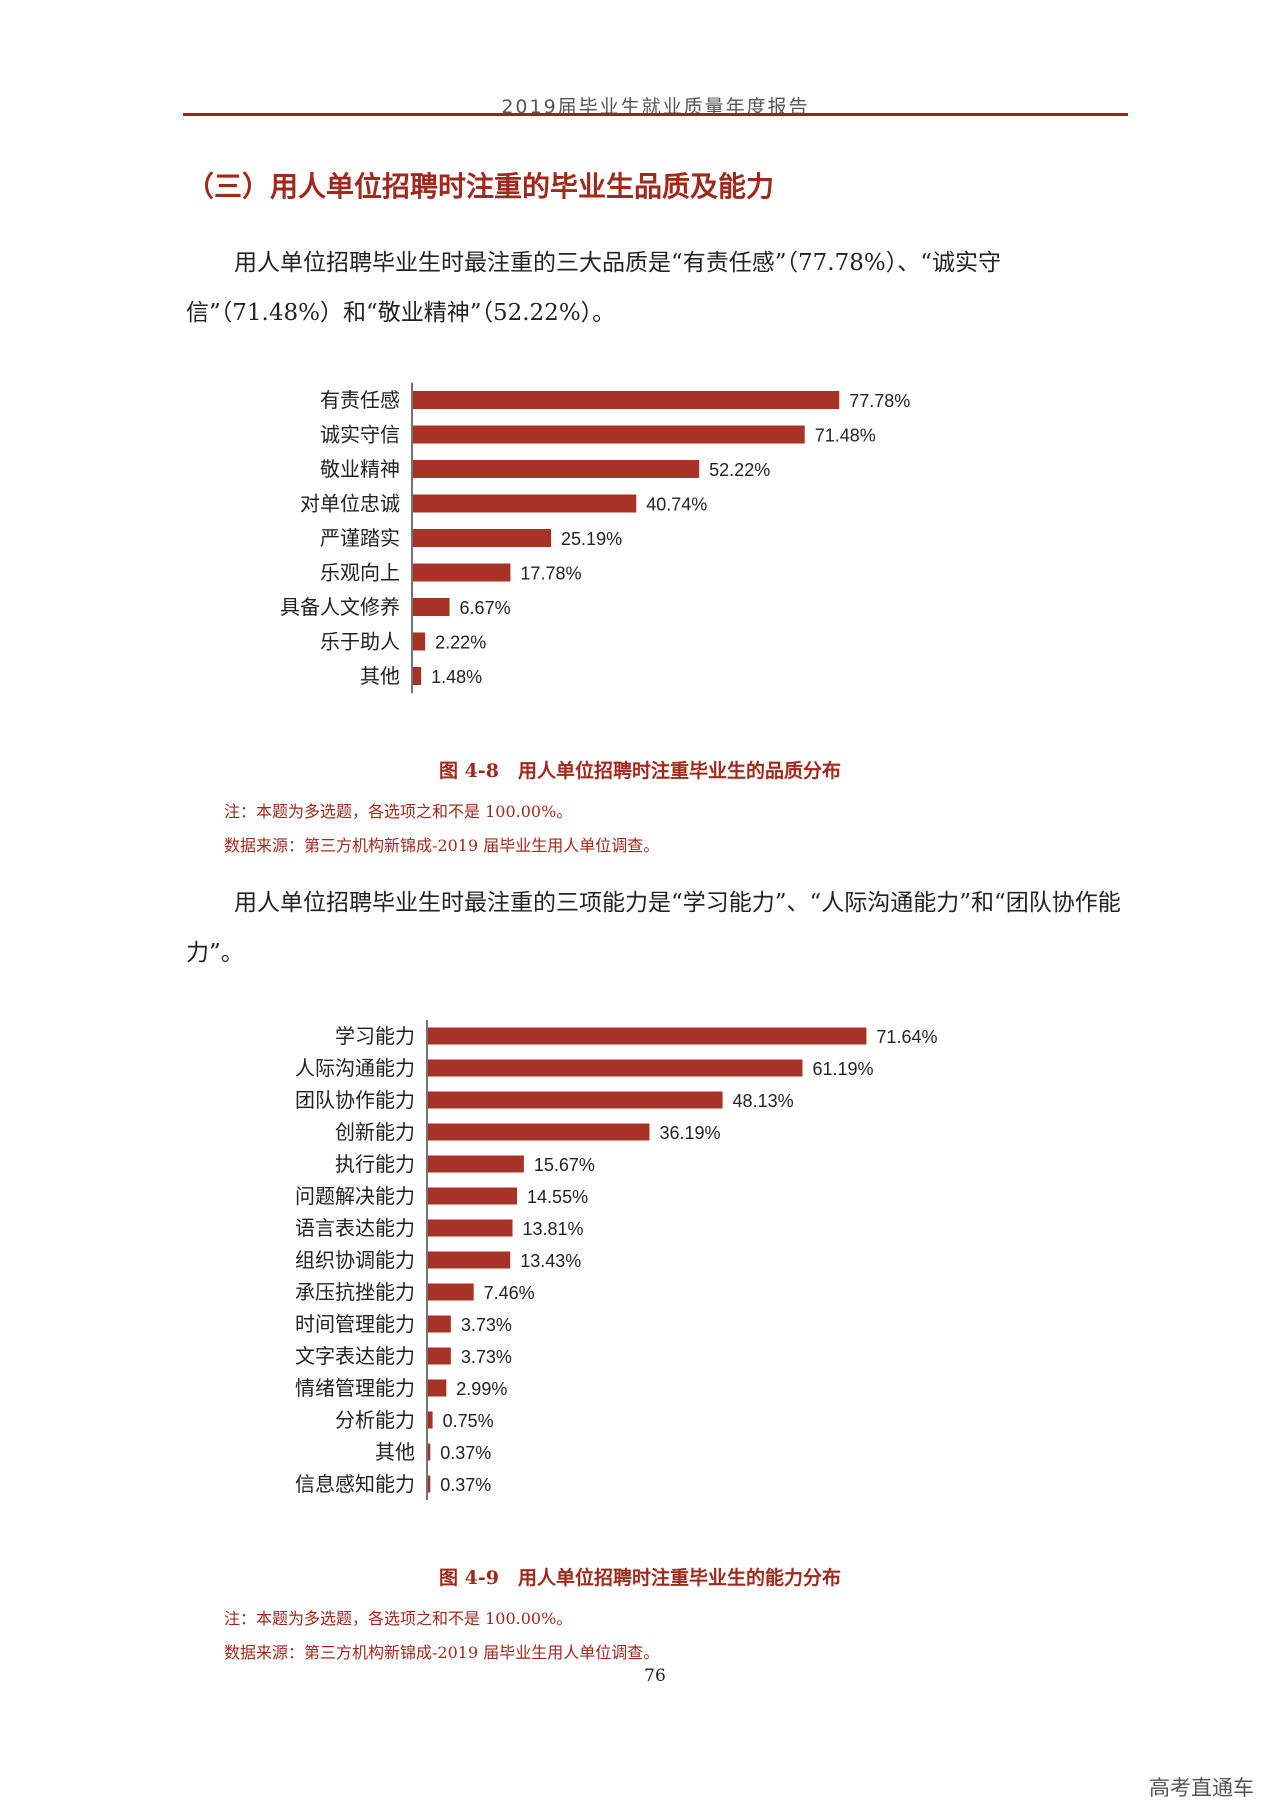  Describe the element at coordinates (550, 1261) in the screenshot. I see `value-label: 13.43%` at that location.